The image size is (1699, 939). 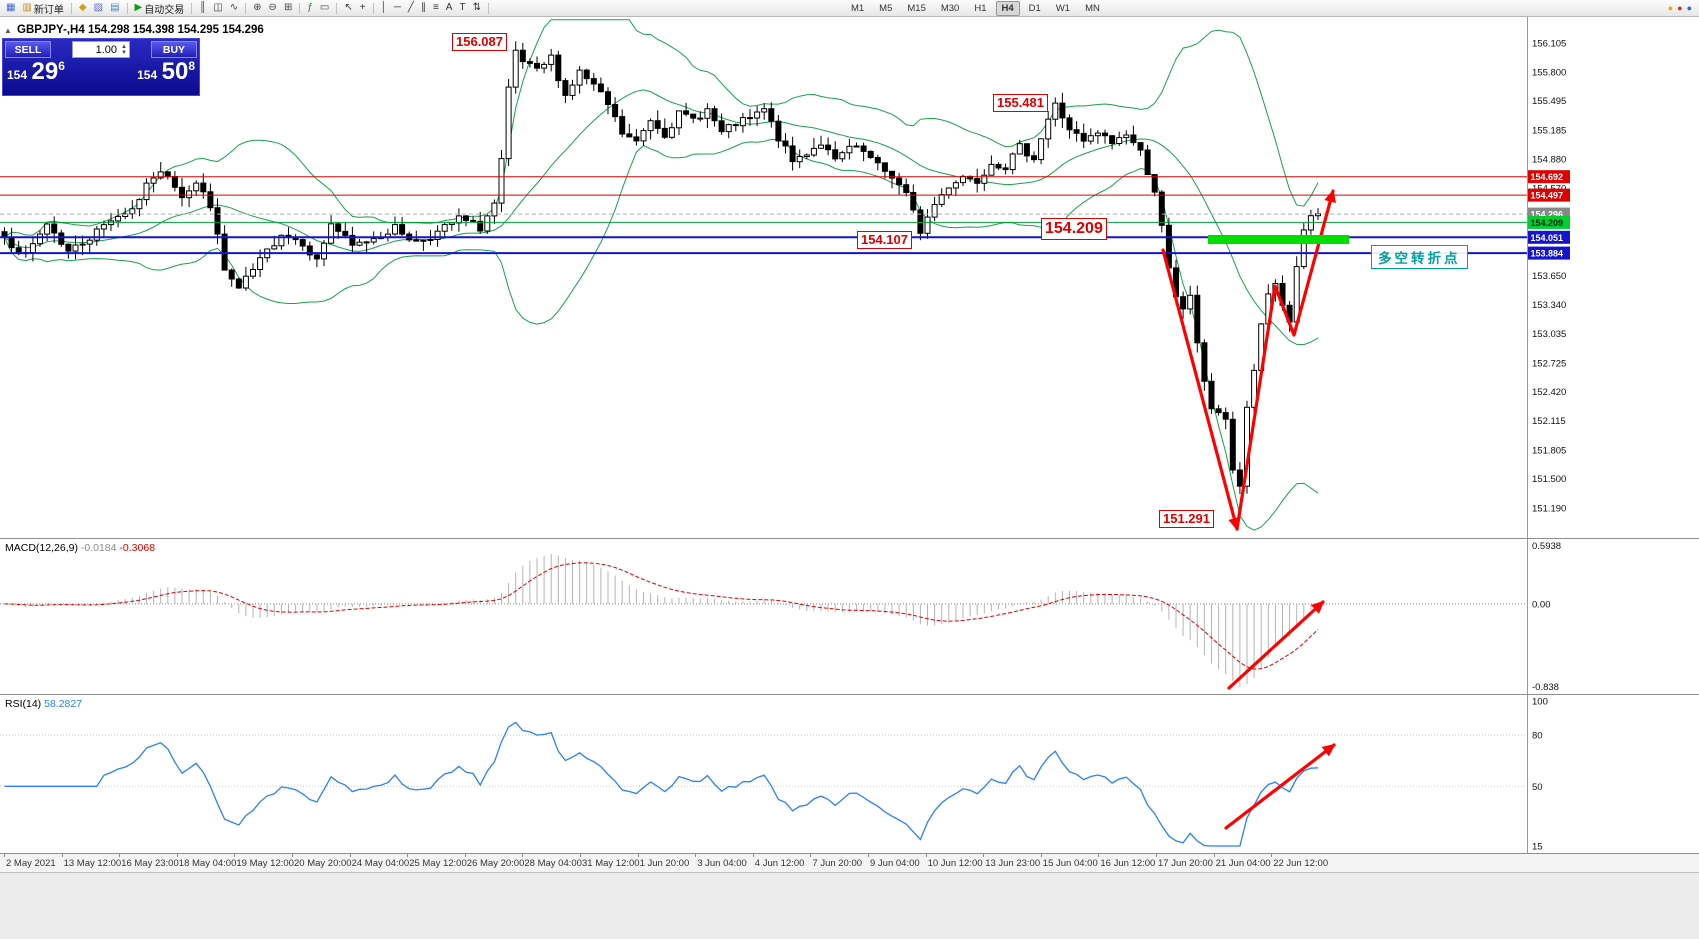 I want to click on support-zone-highlight, so click(x=1278, y=239).